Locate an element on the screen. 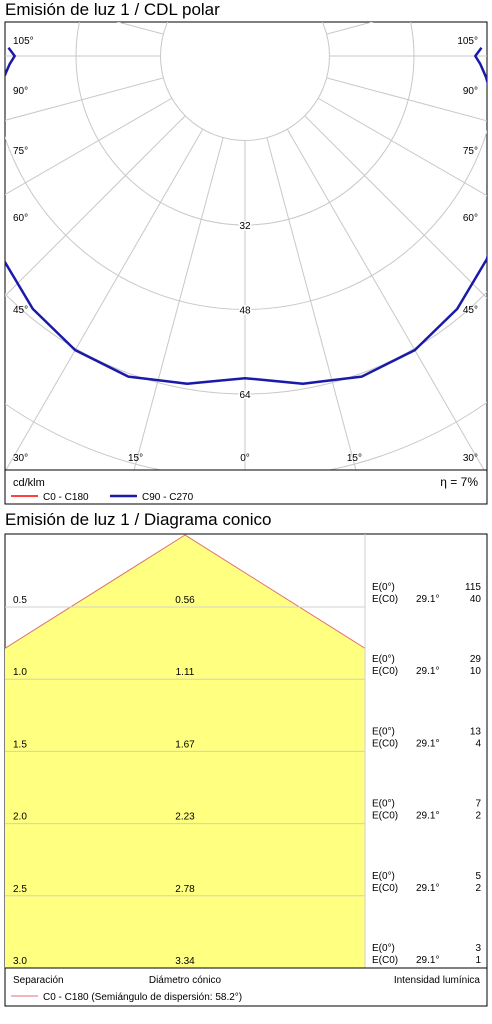 Image resolution: width=492 pixels, height=1024 pixels. cone-separation-label: 1.0 is located at coordinates (20, 672).